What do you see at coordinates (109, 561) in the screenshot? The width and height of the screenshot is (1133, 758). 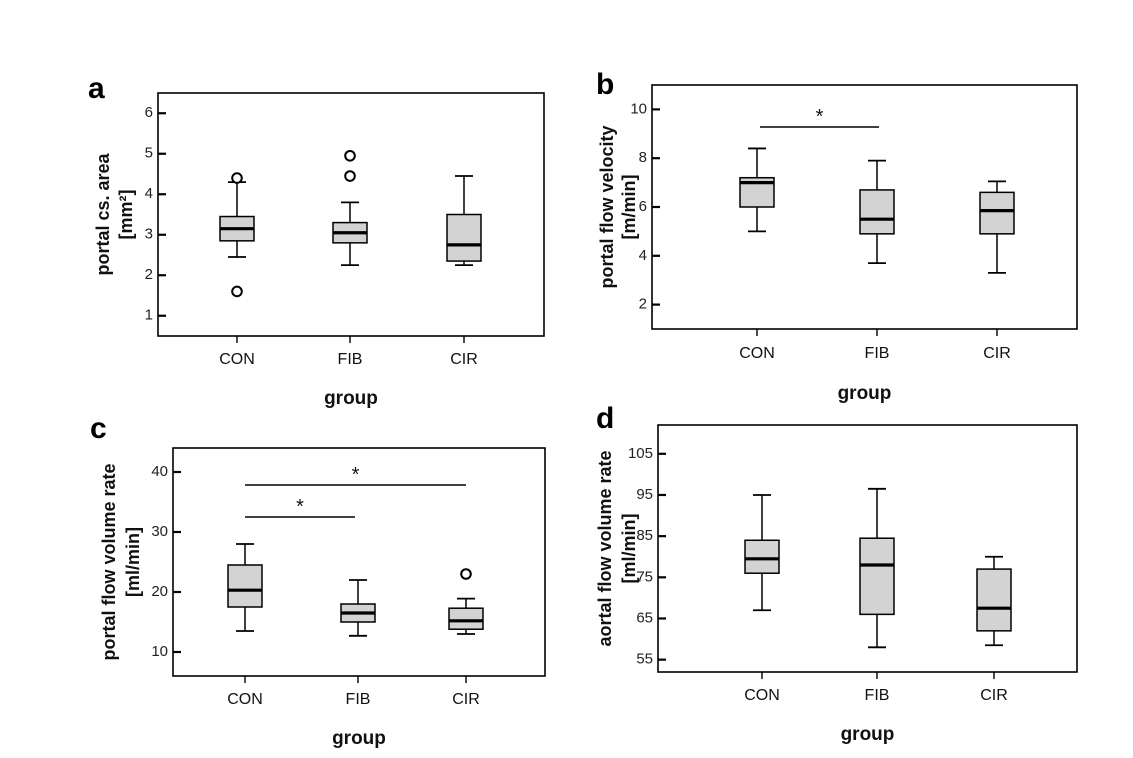 I see `y-axis-label: portal flow volume rate` at bounding box center [109, 561].